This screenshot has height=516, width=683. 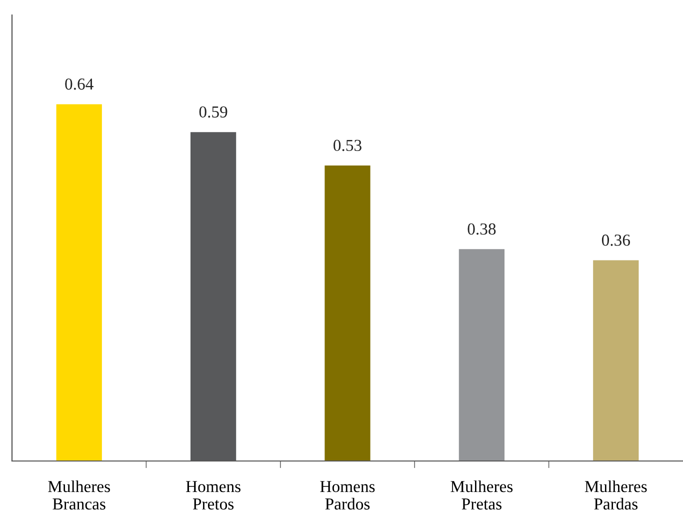 I want to click on x-tick-label: Homens Pretos, so click(x=213, y=495).